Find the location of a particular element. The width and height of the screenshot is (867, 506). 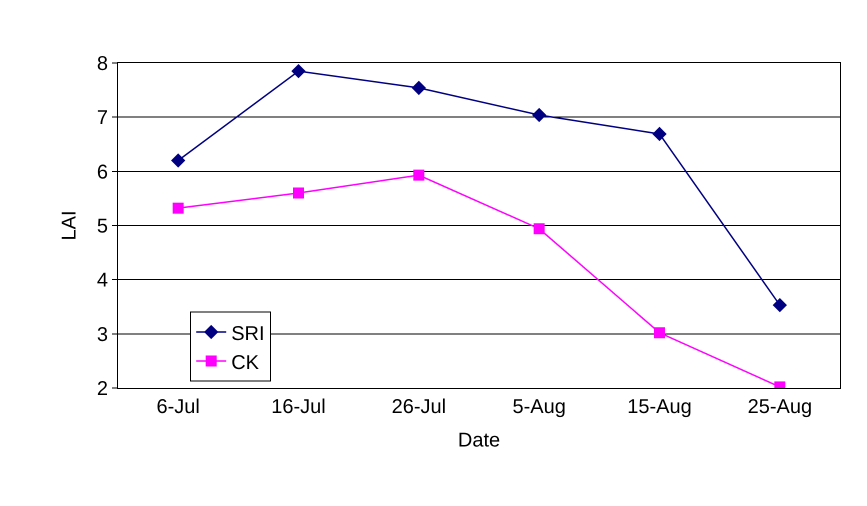

y-tick-label: 5 is located at coordinates (102, 227).